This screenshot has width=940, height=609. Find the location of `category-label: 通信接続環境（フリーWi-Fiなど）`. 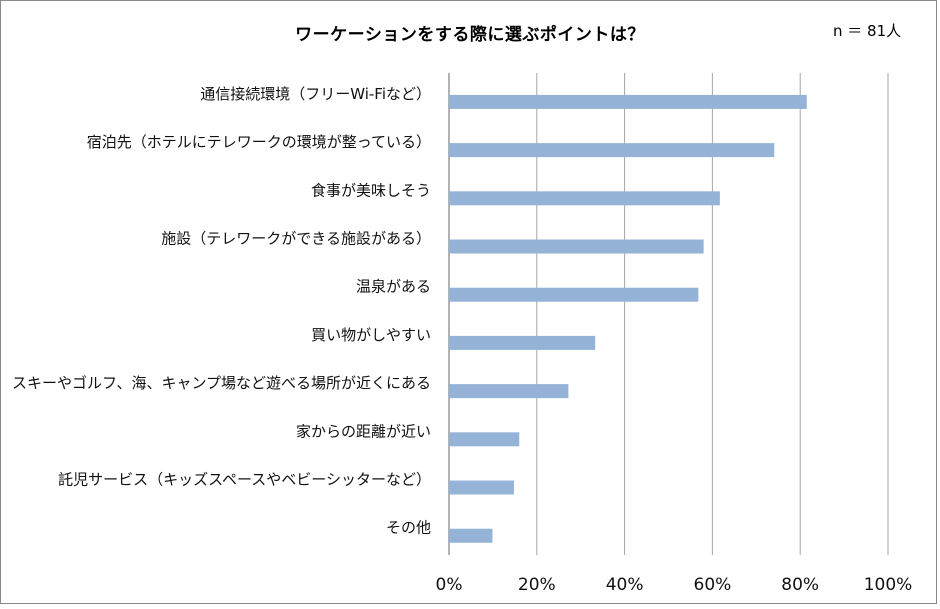

category-label: 通信接続環境（フリーWi-Fiなど） is located at coordinates (315, 94).